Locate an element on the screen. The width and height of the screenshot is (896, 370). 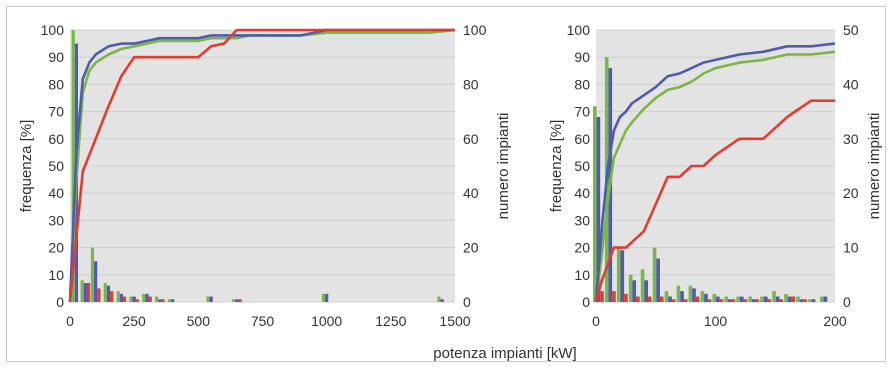
x-tick-label: 250 is located at coordinates (134, 321).